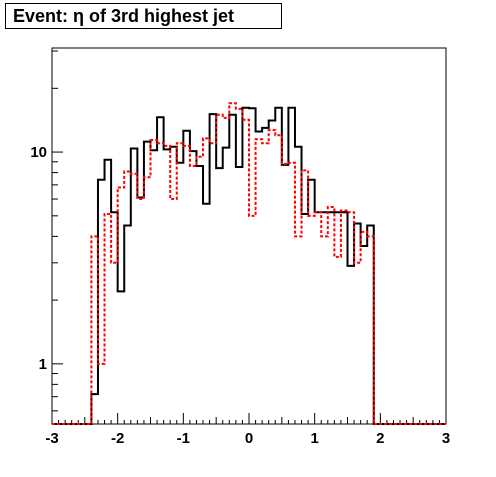 The image size is (496, 477). Describe the element at coordinates (46, 231) in the screenshot. I see `y-axis: 1 10` at that location.